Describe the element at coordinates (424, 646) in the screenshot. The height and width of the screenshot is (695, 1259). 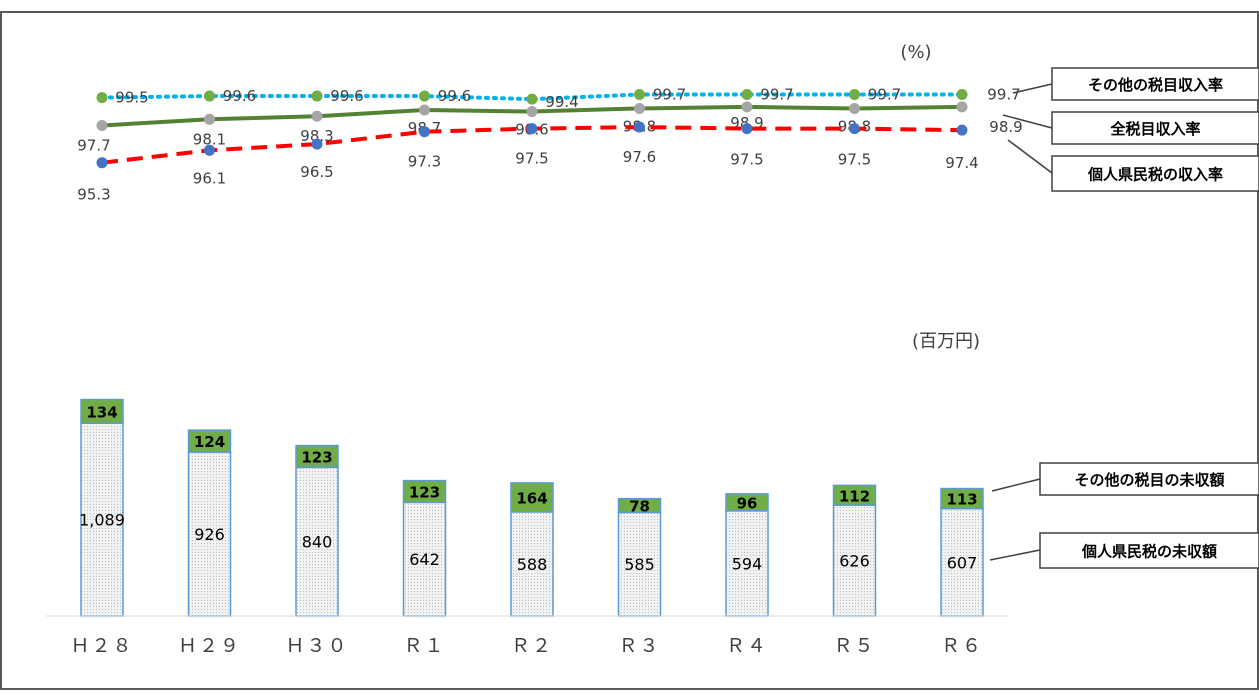
I see `x-tick-label: Ｒ１` at that location.